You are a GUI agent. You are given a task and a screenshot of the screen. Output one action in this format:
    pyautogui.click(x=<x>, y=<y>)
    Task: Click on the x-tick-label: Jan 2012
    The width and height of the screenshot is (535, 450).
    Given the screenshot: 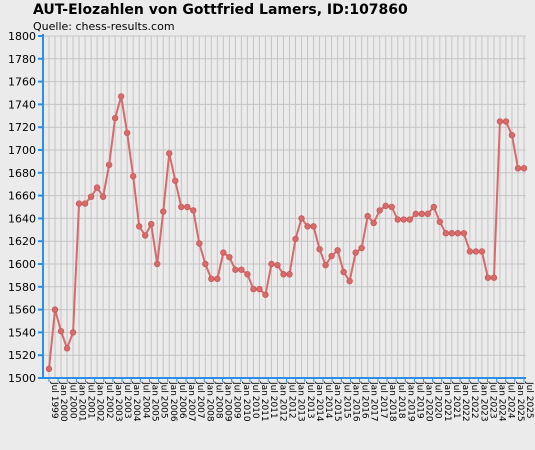 What is the action you would take?
    pyautogui.click(x=282, y=401)
    